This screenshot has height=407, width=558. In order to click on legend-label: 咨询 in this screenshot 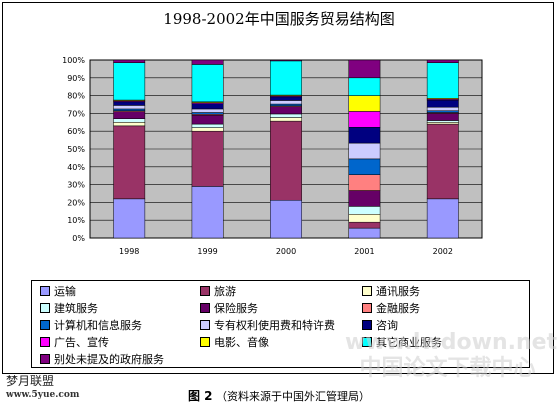, I will do `click(387, 325)`.